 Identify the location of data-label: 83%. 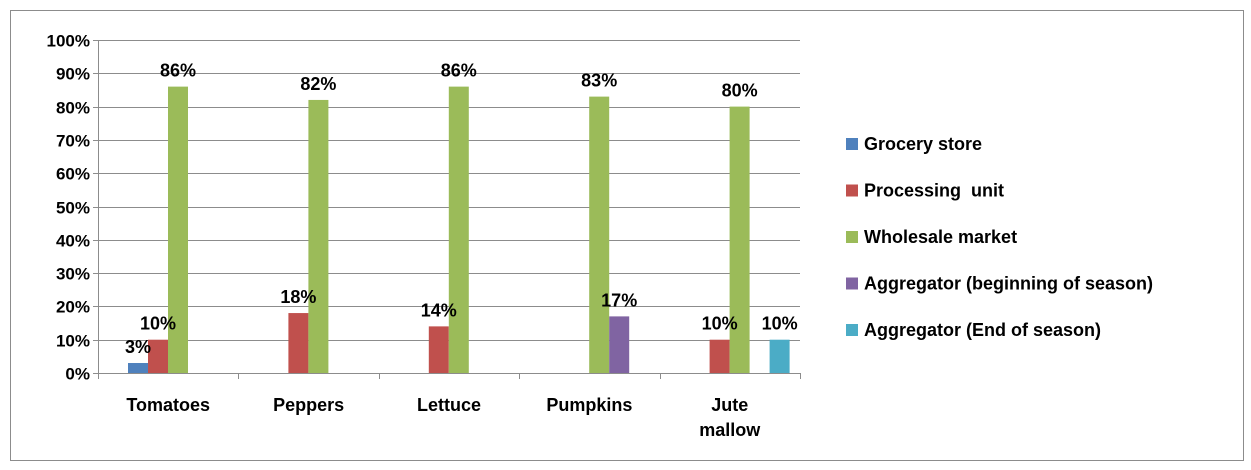
(599, 81).